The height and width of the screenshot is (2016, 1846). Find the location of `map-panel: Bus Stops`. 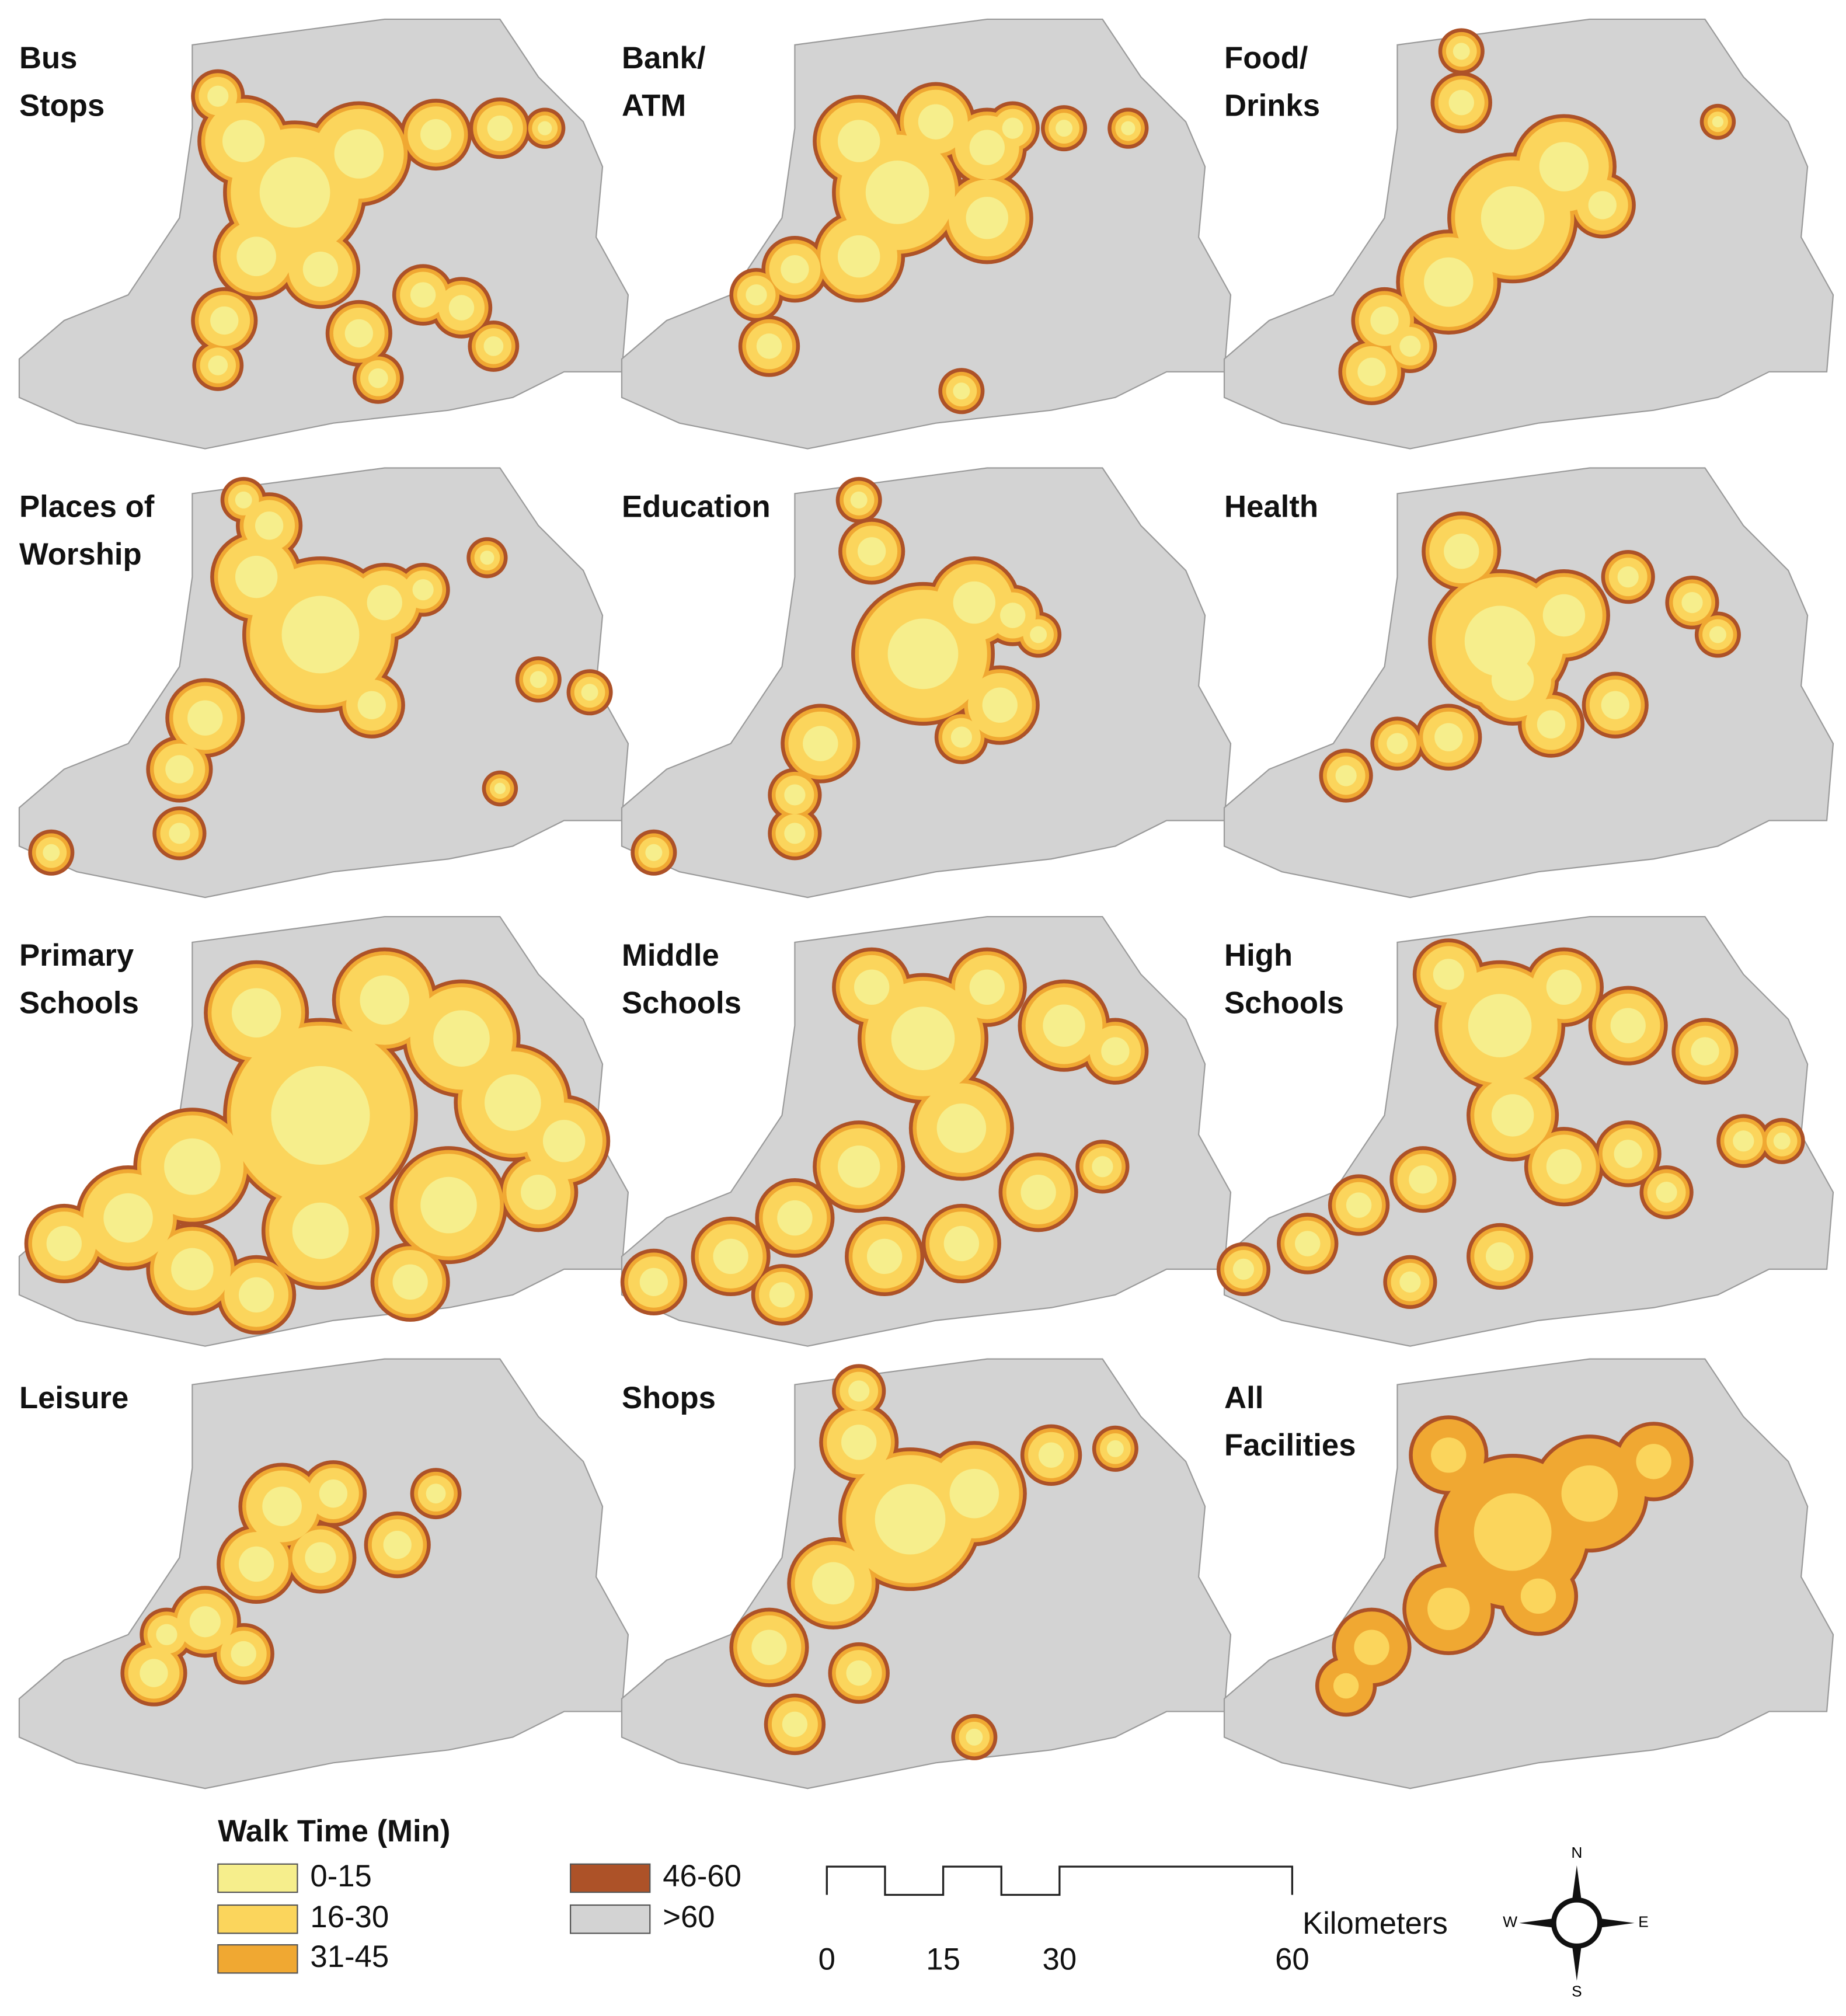

map-panel: Bus Stops is located at coordinates (324, 234).